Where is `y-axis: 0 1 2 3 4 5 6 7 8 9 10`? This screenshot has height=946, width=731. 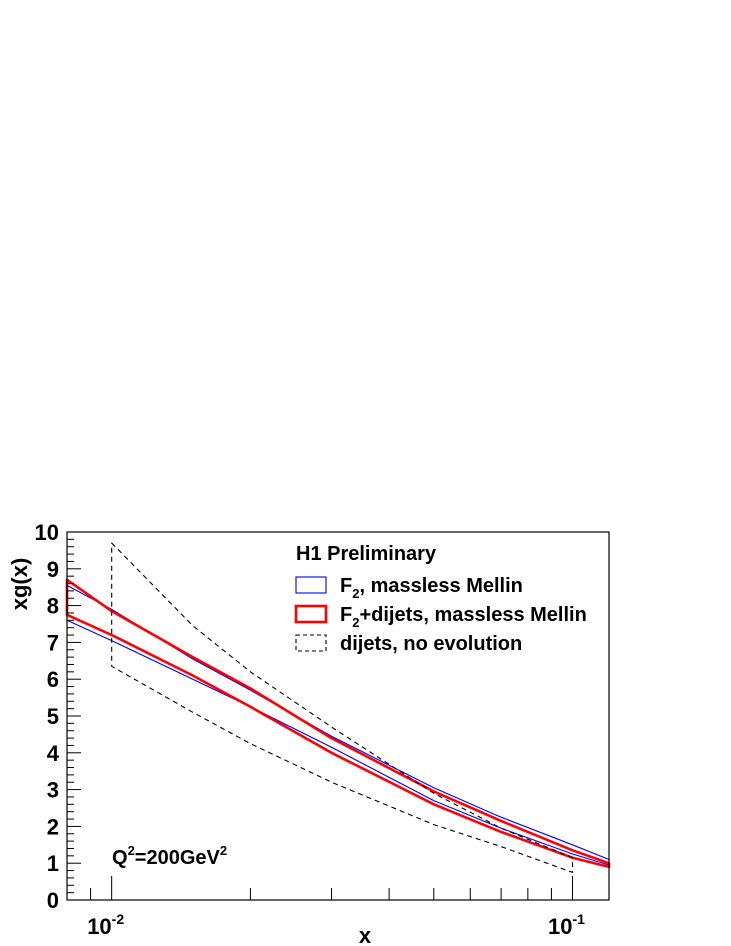
y-axis: 0 1 2 3 4 5 6 7 8 9 10 is located at coordinates (58, 716).